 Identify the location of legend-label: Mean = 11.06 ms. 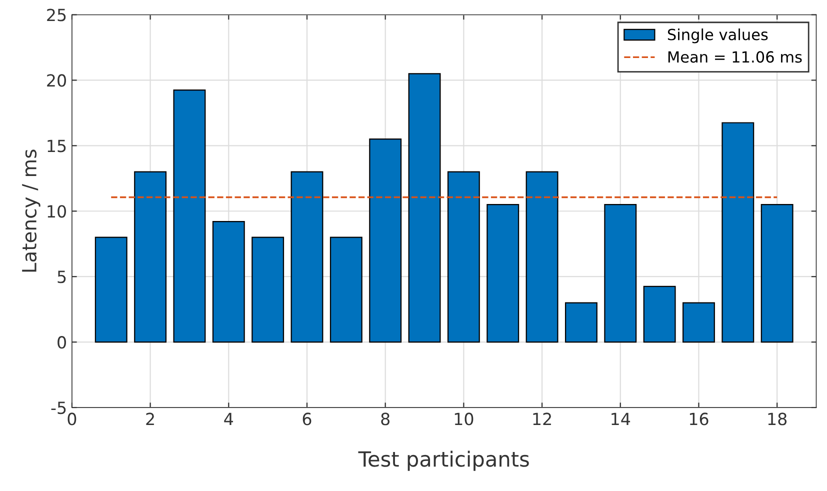
(735, 57).